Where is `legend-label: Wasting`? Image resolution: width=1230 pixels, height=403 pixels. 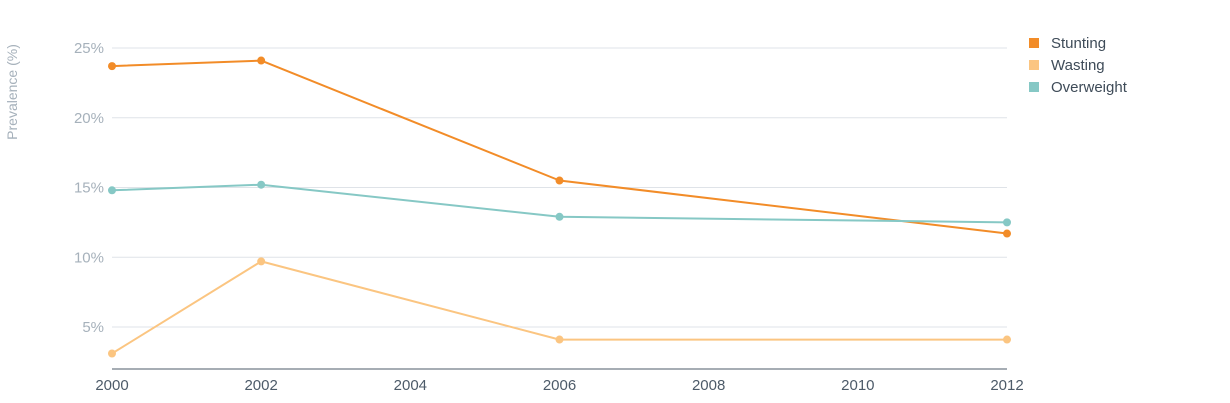
legend-label: Wasting is located at coordinates (1078, 65).